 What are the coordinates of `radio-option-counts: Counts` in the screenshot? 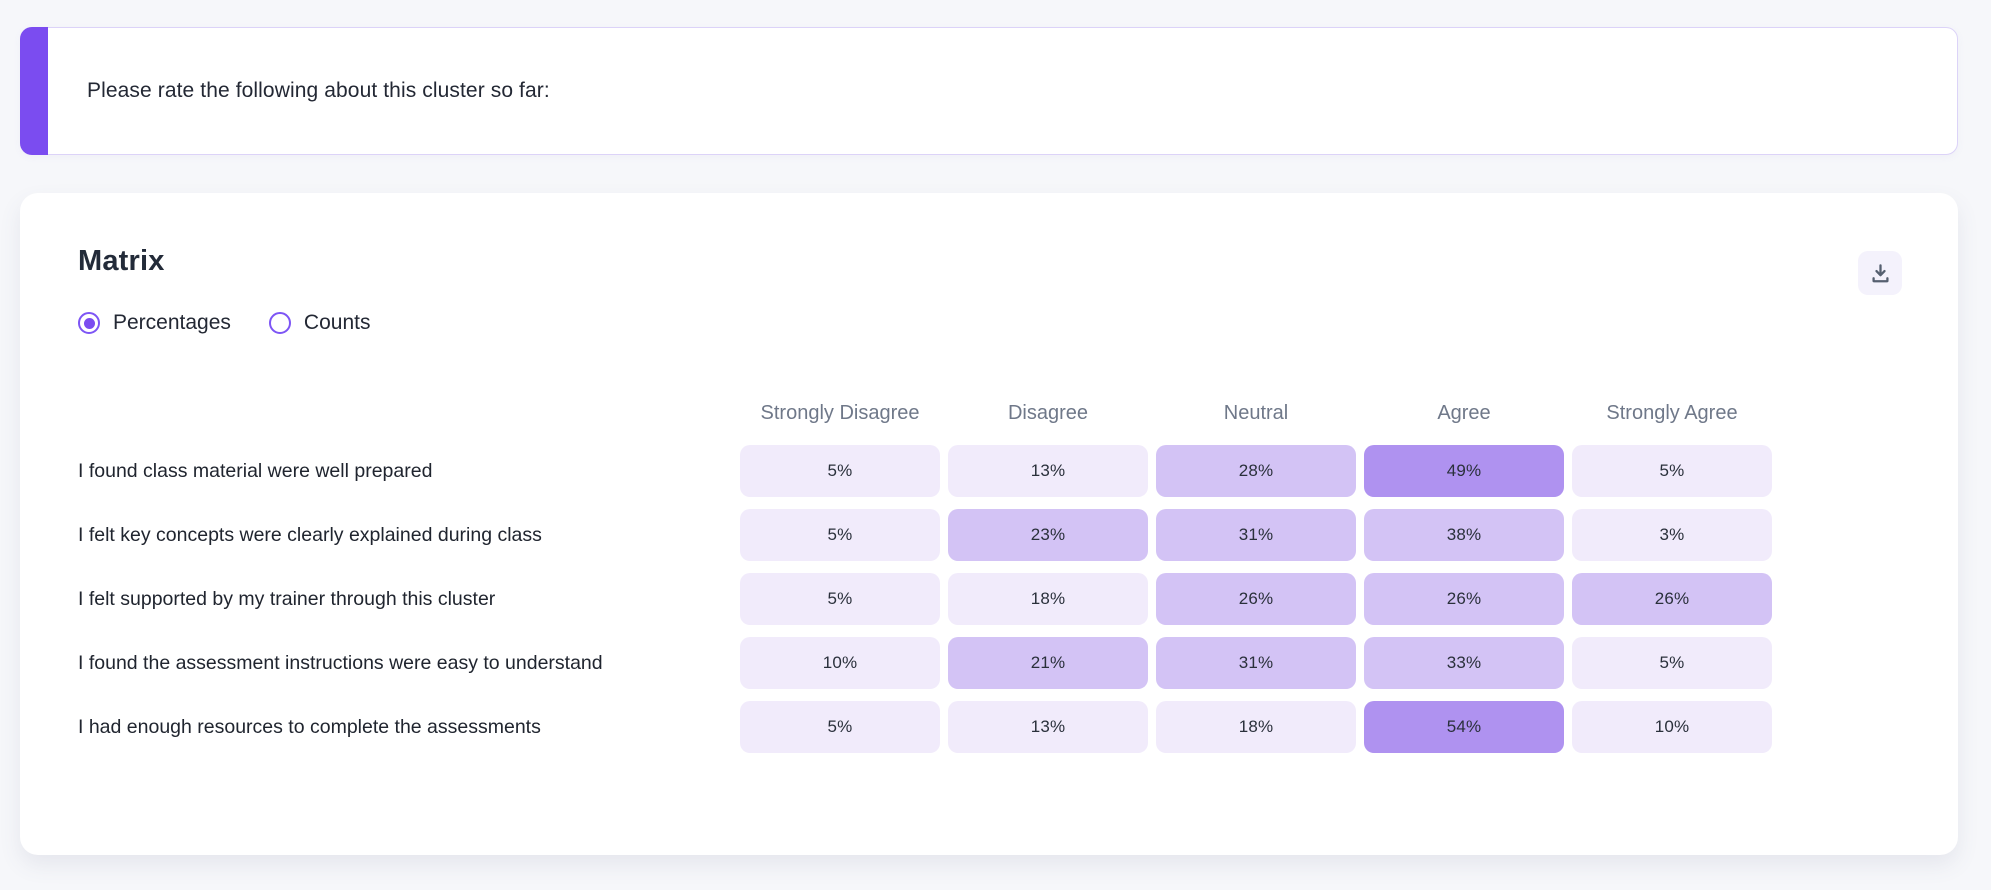 It's located at (319, 323).